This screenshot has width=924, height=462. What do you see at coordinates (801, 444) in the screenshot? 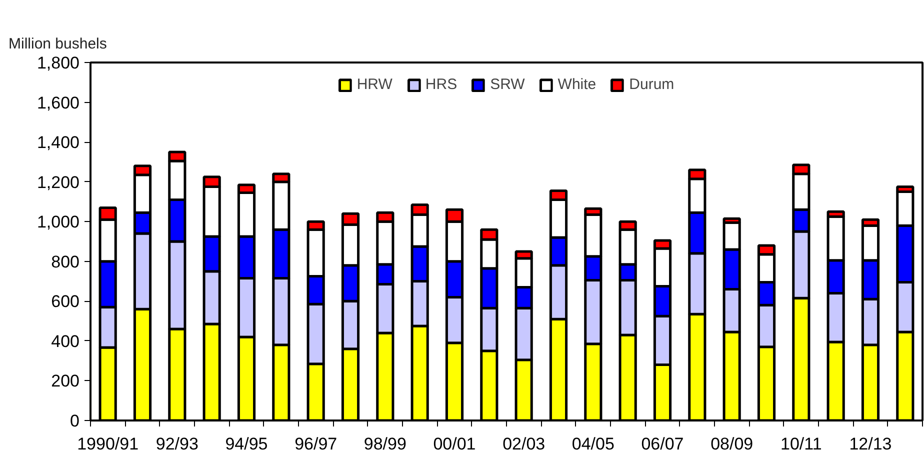
I see `x-tick-label: 10/11` at bounding box center [801, 444].